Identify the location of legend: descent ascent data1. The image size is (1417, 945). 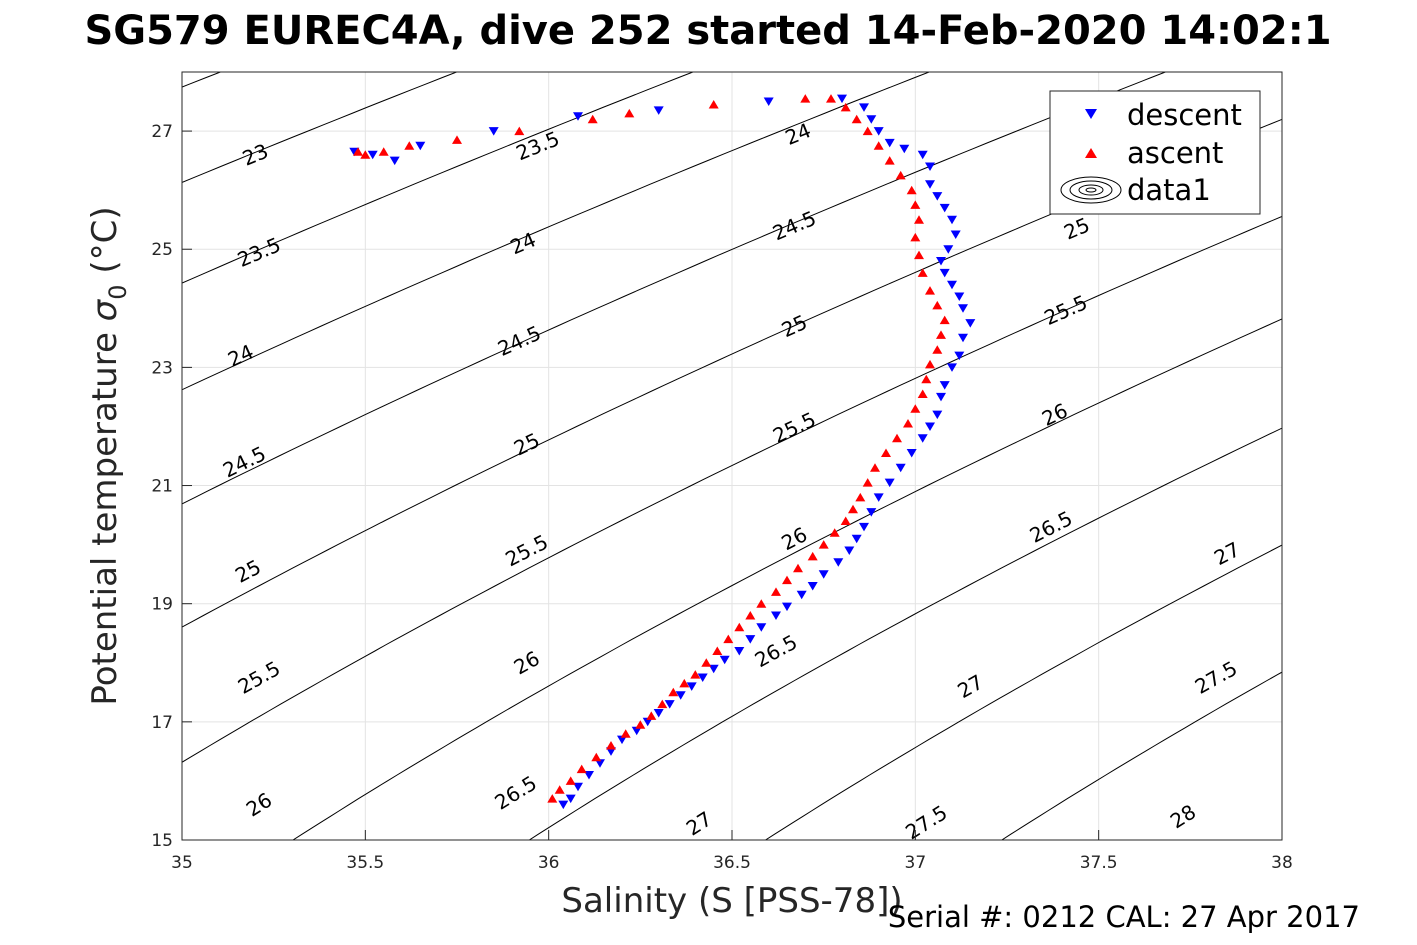
(1155, 152).